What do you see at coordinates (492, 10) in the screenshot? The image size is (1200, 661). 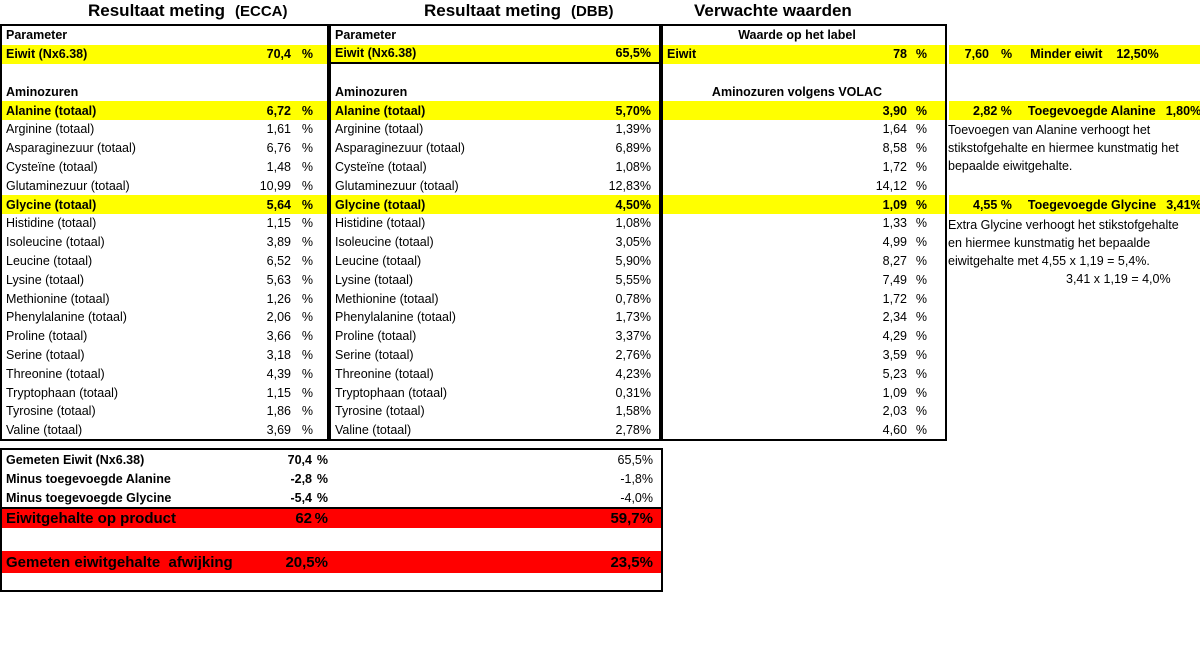 I see `dbb-title-main: Resultaat meting` at bounding box center [492, 10].